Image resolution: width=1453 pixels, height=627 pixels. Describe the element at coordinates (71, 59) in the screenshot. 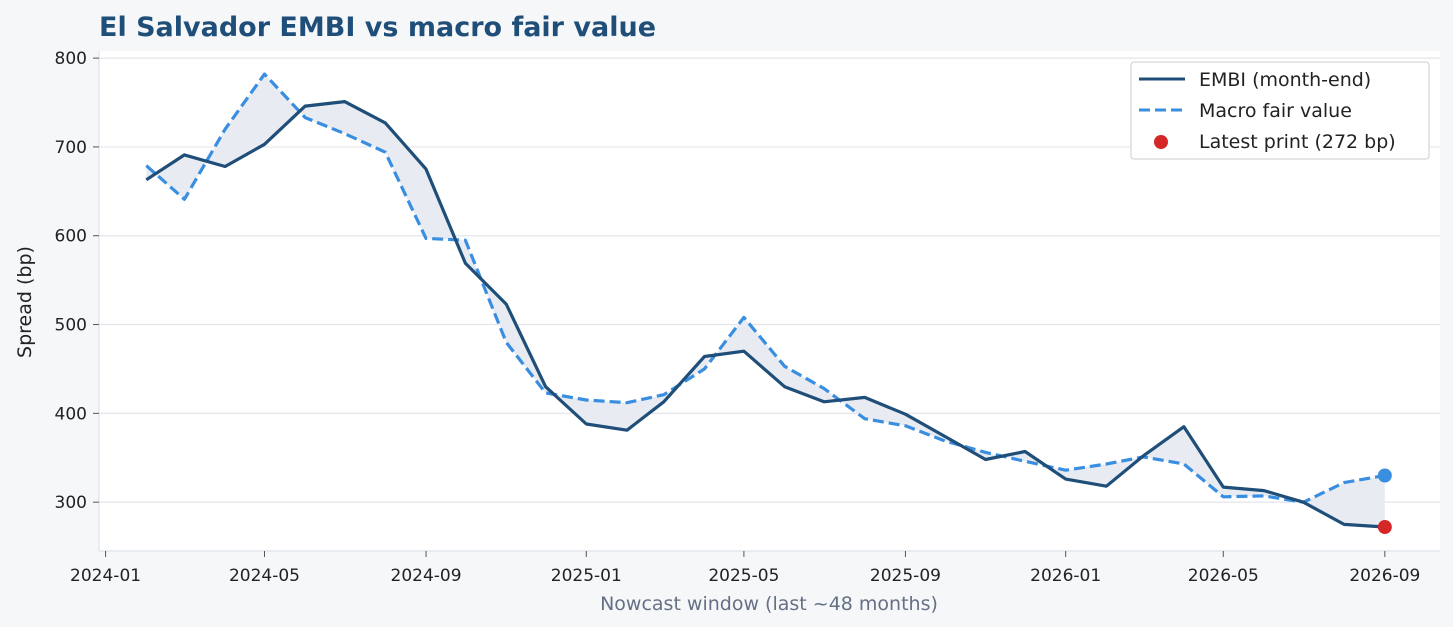

I see `y-tick-label-800: 800` at that location.